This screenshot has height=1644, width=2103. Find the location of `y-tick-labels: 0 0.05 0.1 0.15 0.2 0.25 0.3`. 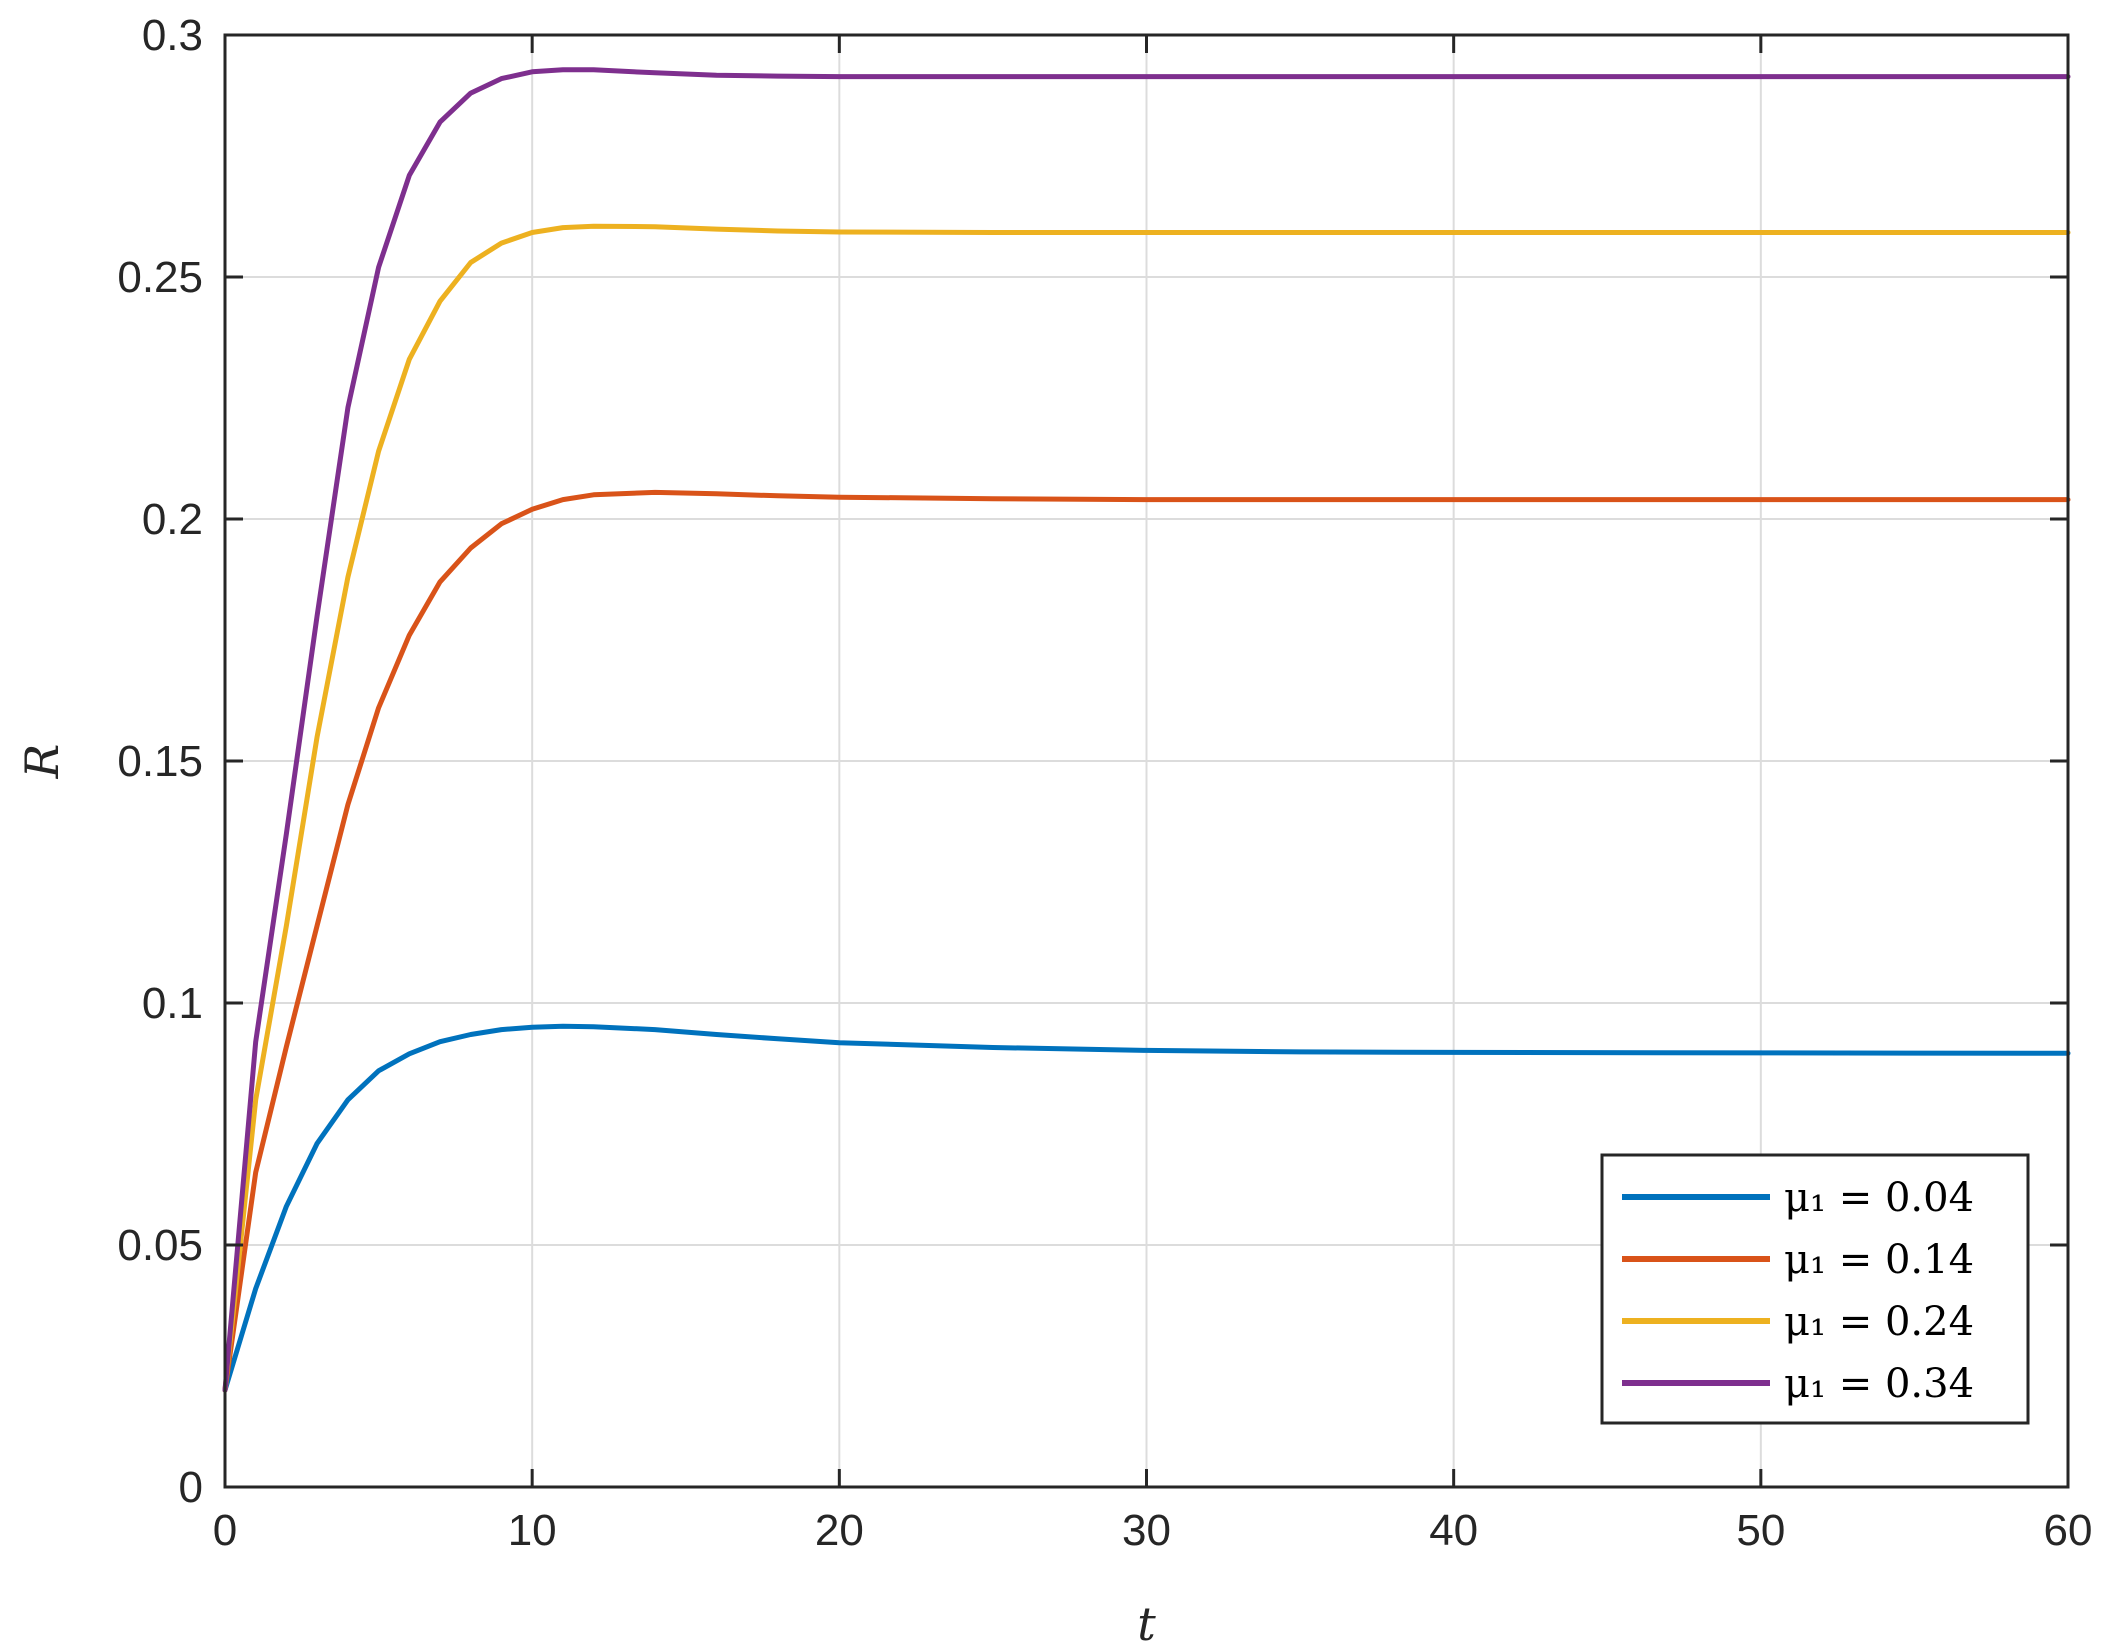

y-tick-labels: 0 0.05 0.1 0.15 0.2 0.25 0.3 is located at coordinates (160, 761).